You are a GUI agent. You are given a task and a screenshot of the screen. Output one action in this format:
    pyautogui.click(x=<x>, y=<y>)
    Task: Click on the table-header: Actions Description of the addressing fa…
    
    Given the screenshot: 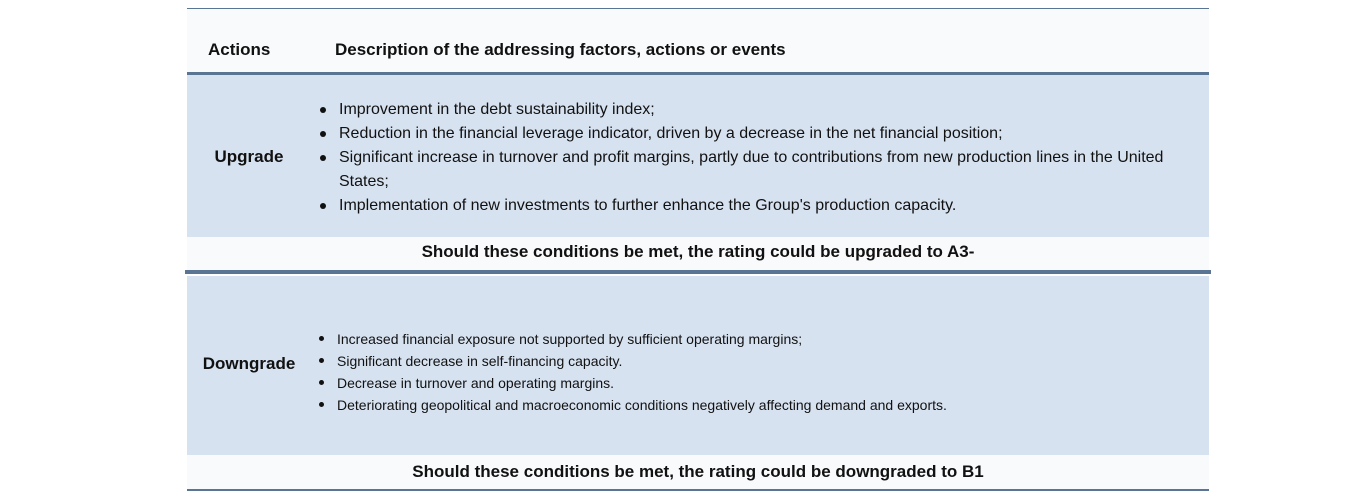 What is the action you would take?
    pyautogui.click(x=698, y=41)
    